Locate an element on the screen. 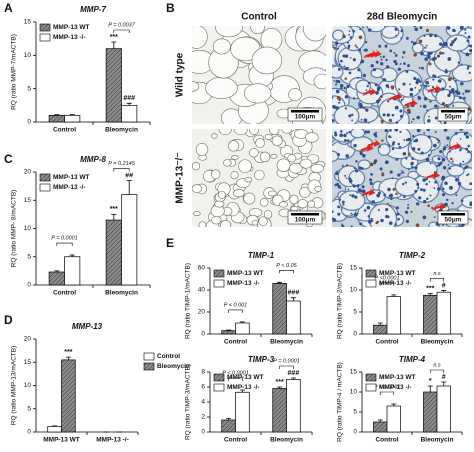  row-header: Wild type is located at coordinates (180, 74).